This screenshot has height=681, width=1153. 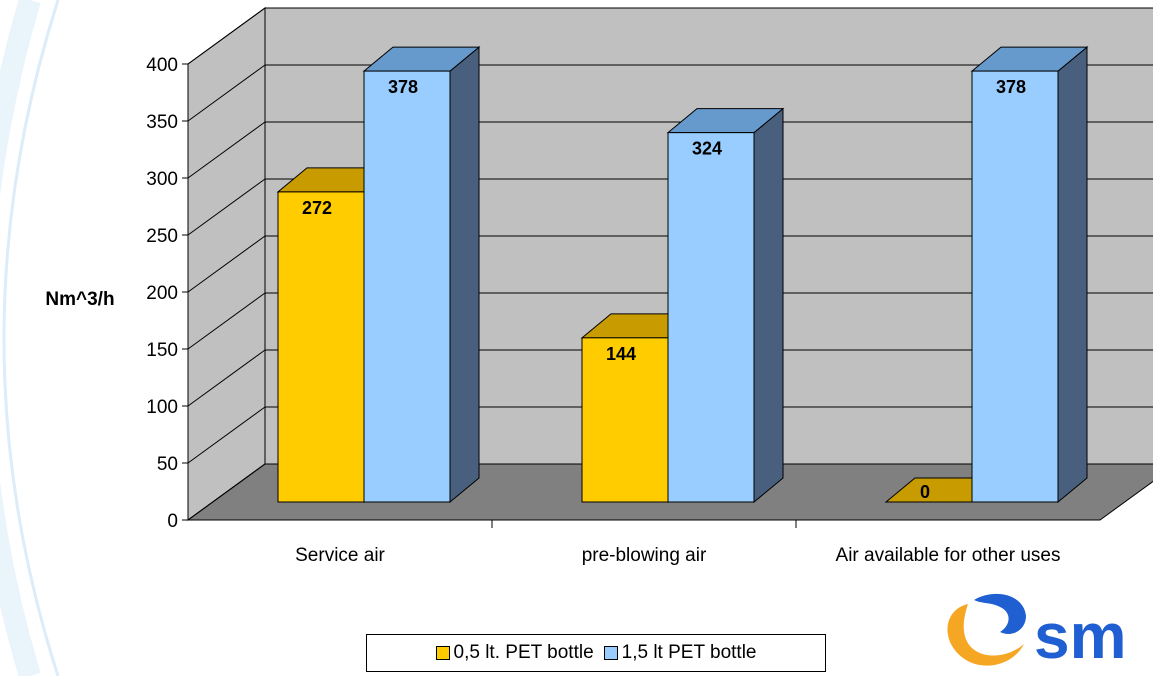 I want to click on x-tick-label: Service air, so click(x=340, y=555).